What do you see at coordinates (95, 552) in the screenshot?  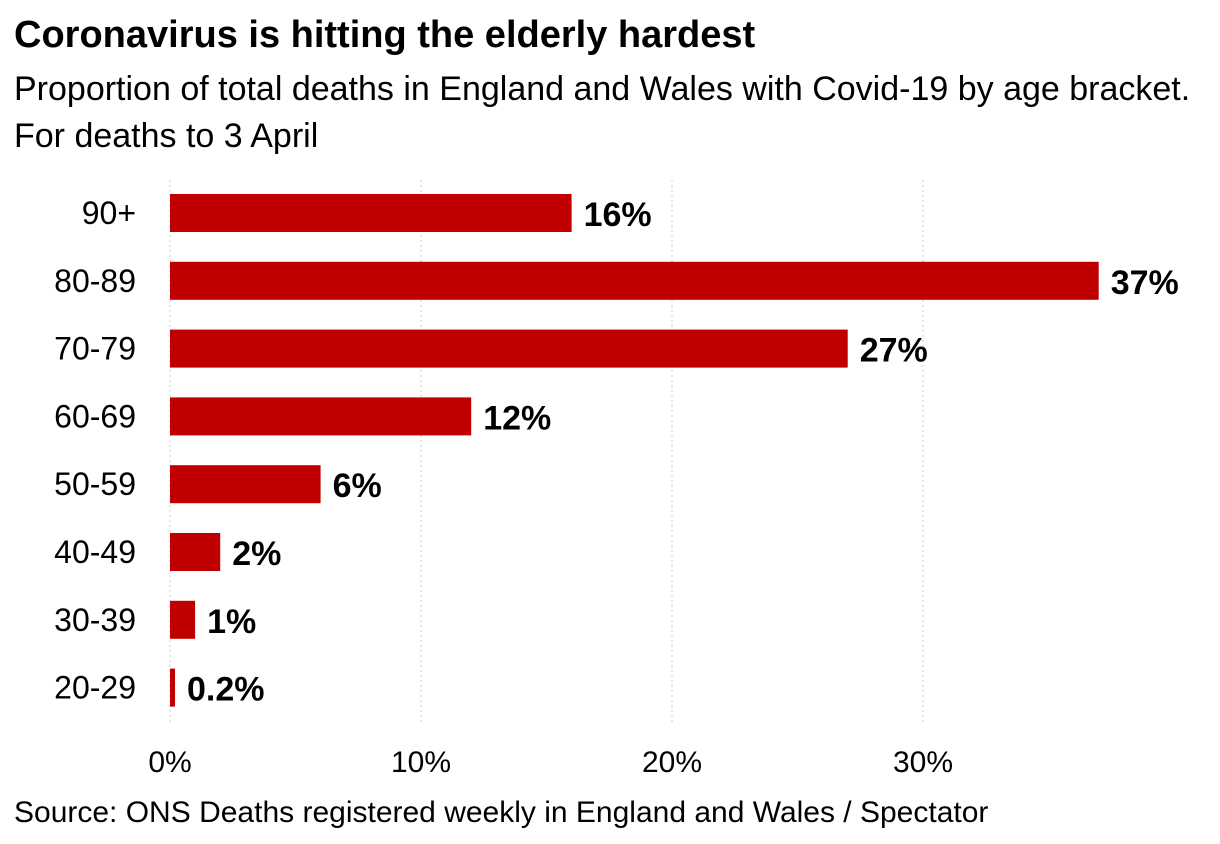 I see `category-label: 40-49` at bounding box center [95, 552].